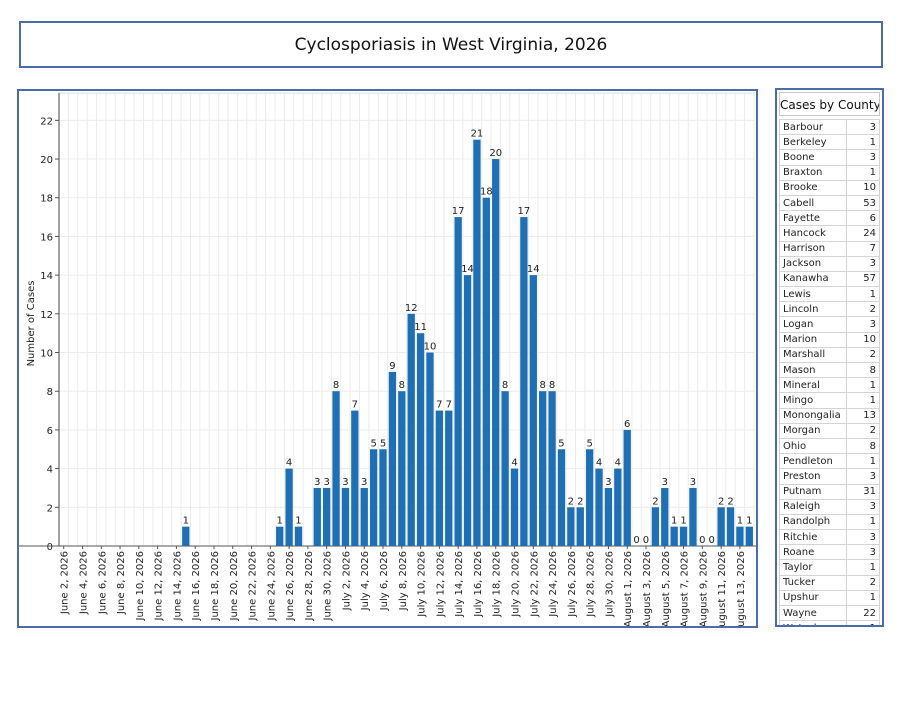 Image resolution: width=900 pixels, height=720 pixels. I want to click on county-cases: 10, so click(863, 187).